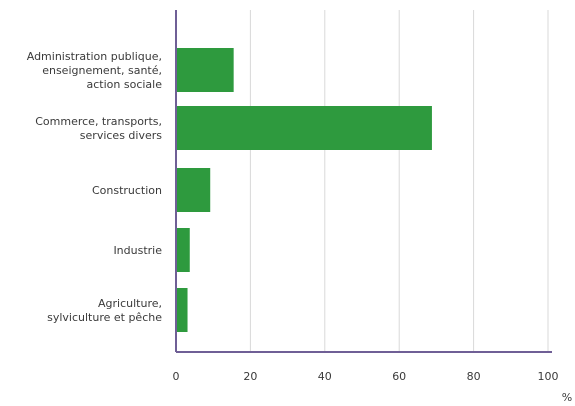 The width and height of the screenshot is (575, 406). I want to click on x-tick-label: 0, so click(176, 376).